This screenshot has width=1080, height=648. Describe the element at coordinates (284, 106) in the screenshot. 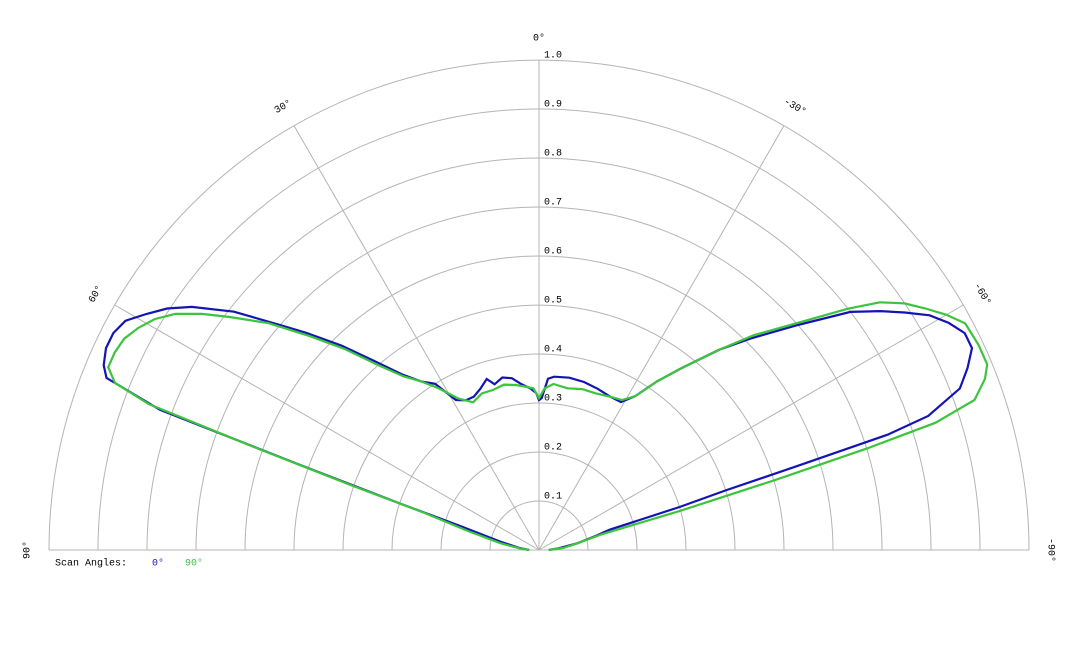

I see `theta-tick-label: 30°` at that location.